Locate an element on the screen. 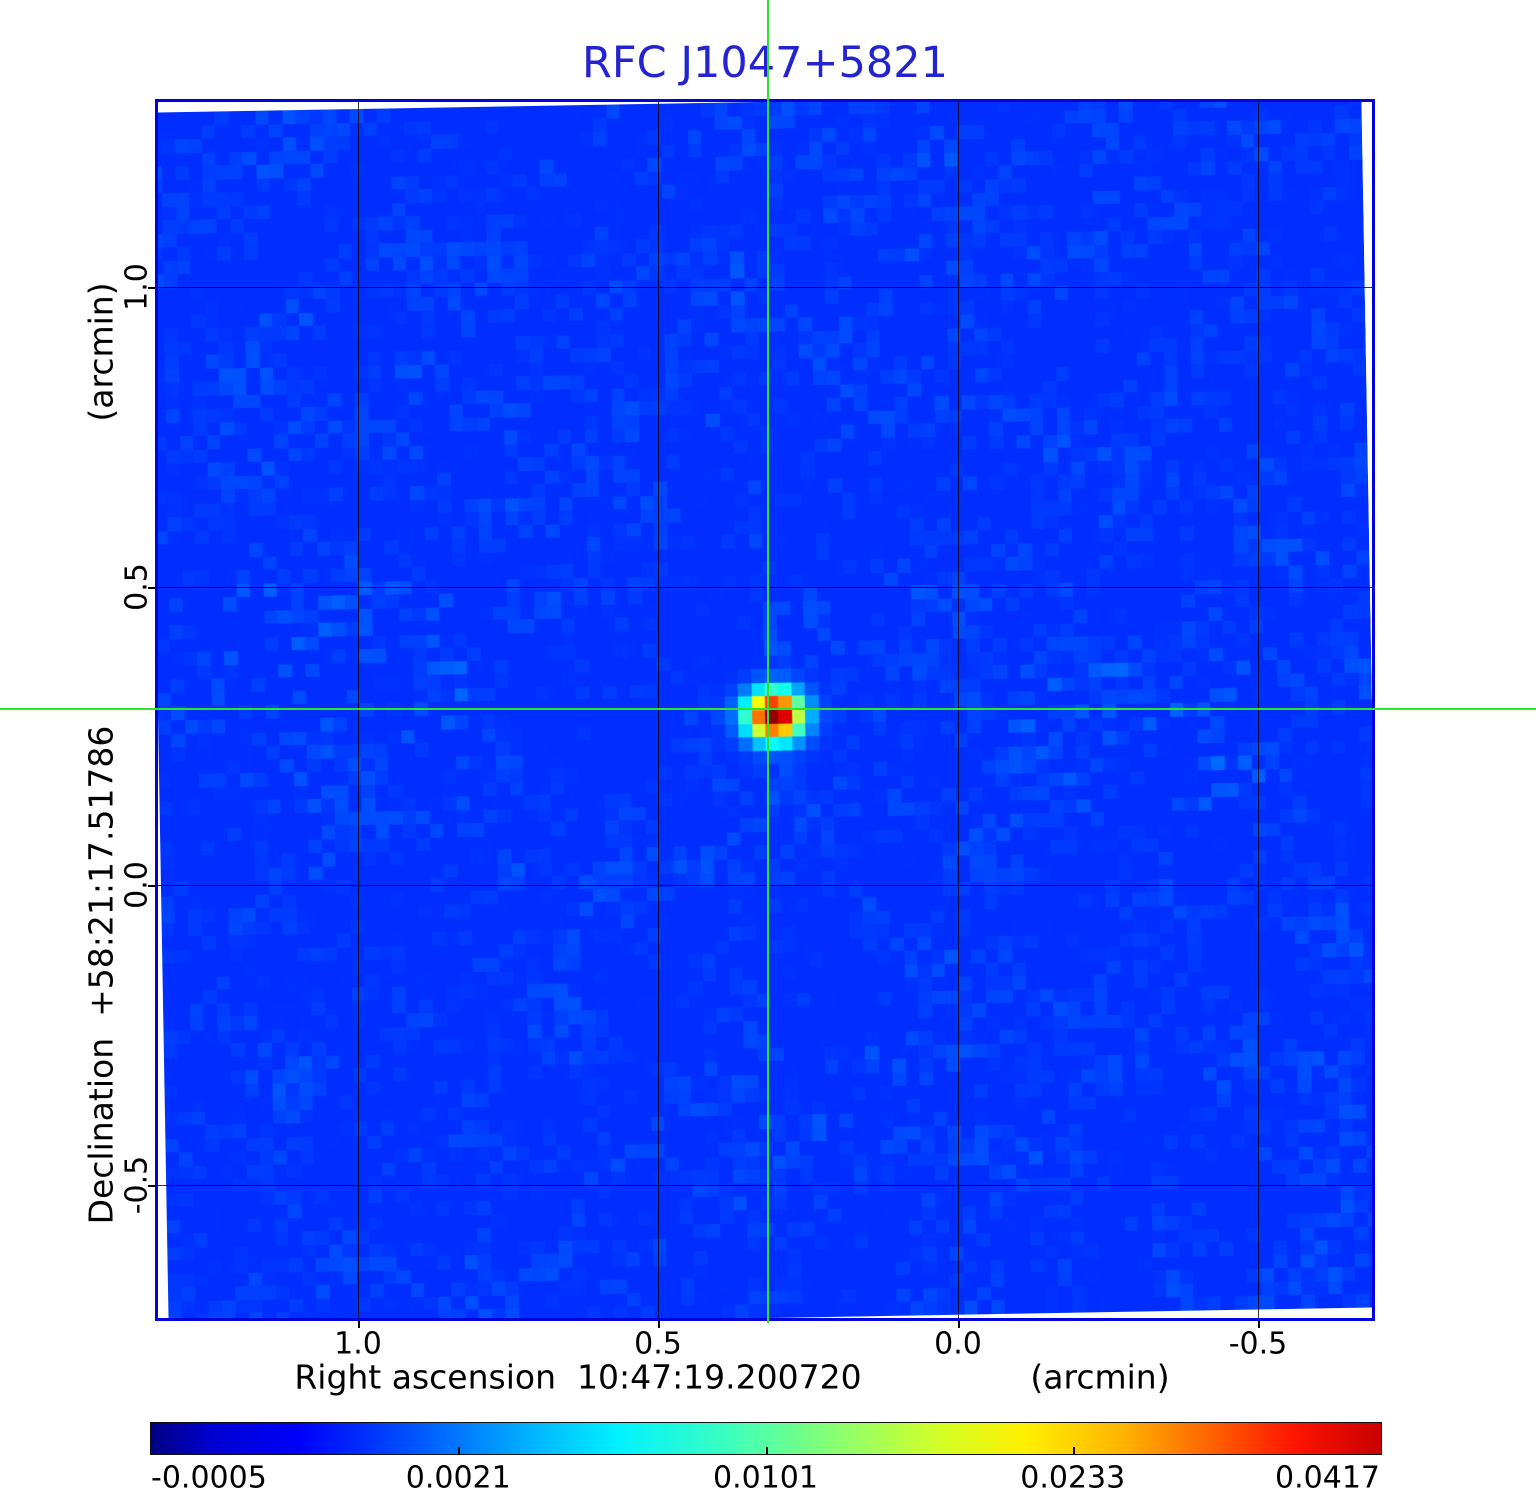  plot-title: RFC J1047+5821 is located at coordinates (765, 63).